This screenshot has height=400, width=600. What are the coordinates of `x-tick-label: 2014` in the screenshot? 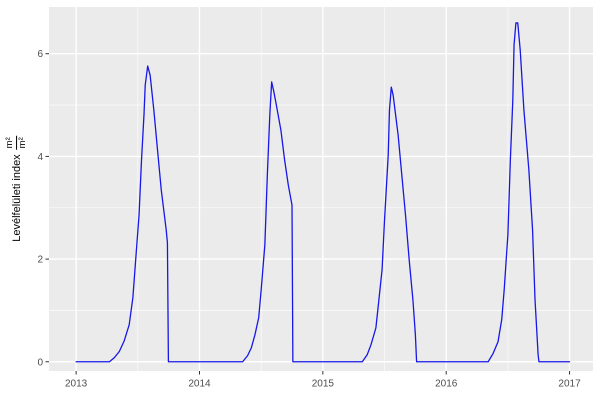 It's located at (199, 384).